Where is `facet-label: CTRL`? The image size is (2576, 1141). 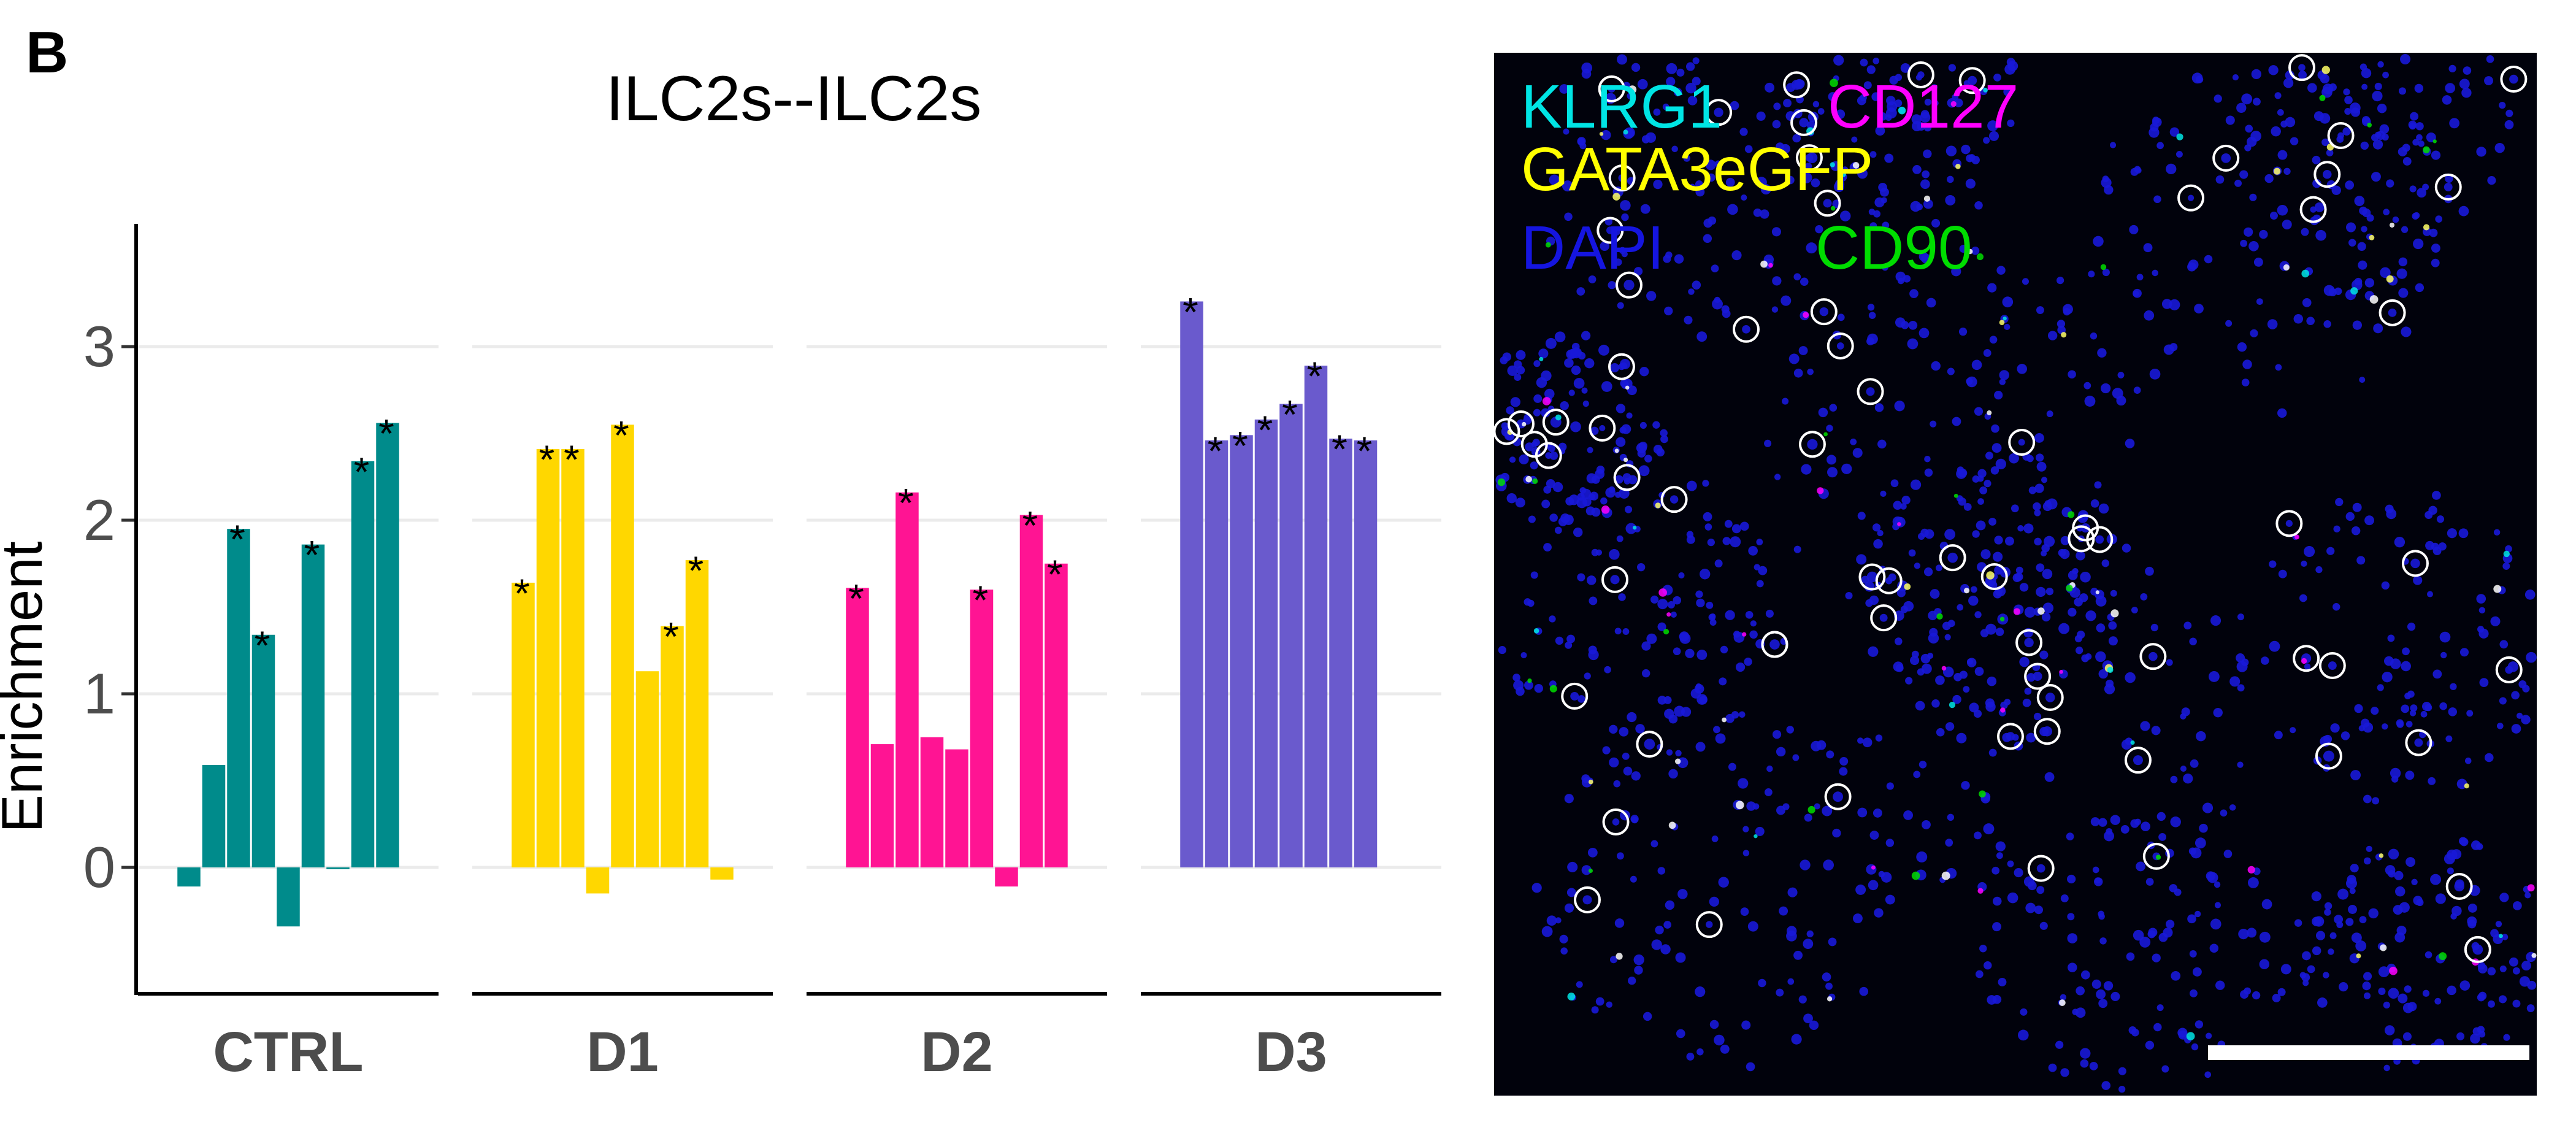 facet-label: CTRL is located at coordinates (288, 1052).